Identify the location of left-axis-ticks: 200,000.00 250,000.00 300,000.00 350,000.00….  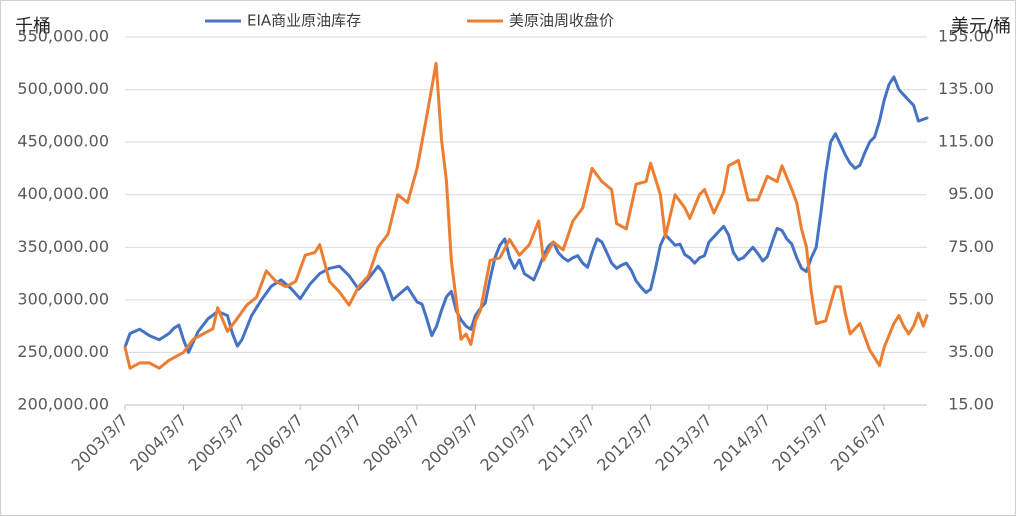
(63, 220).